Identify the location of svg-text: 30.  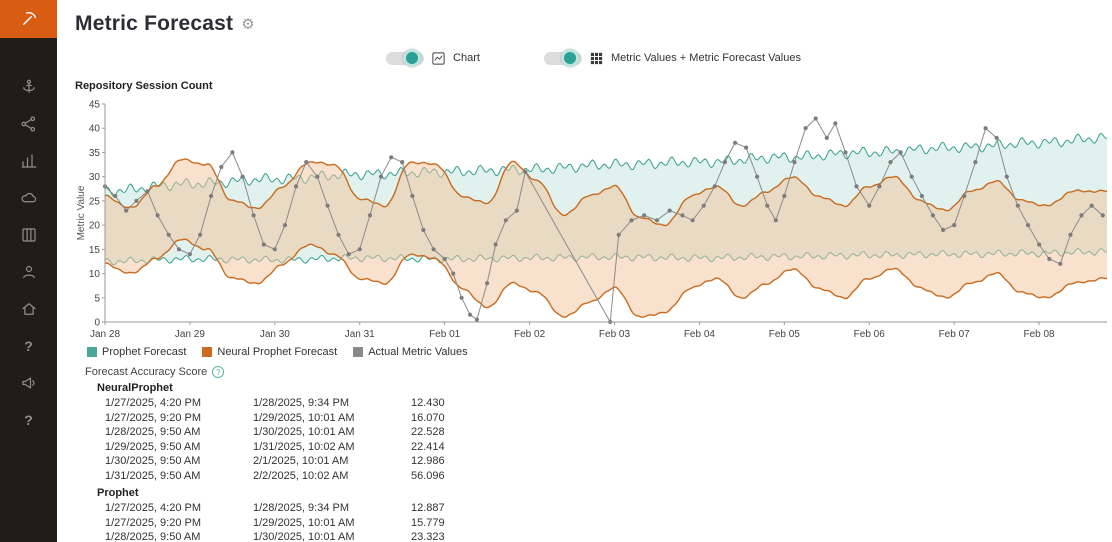
(95, 177).